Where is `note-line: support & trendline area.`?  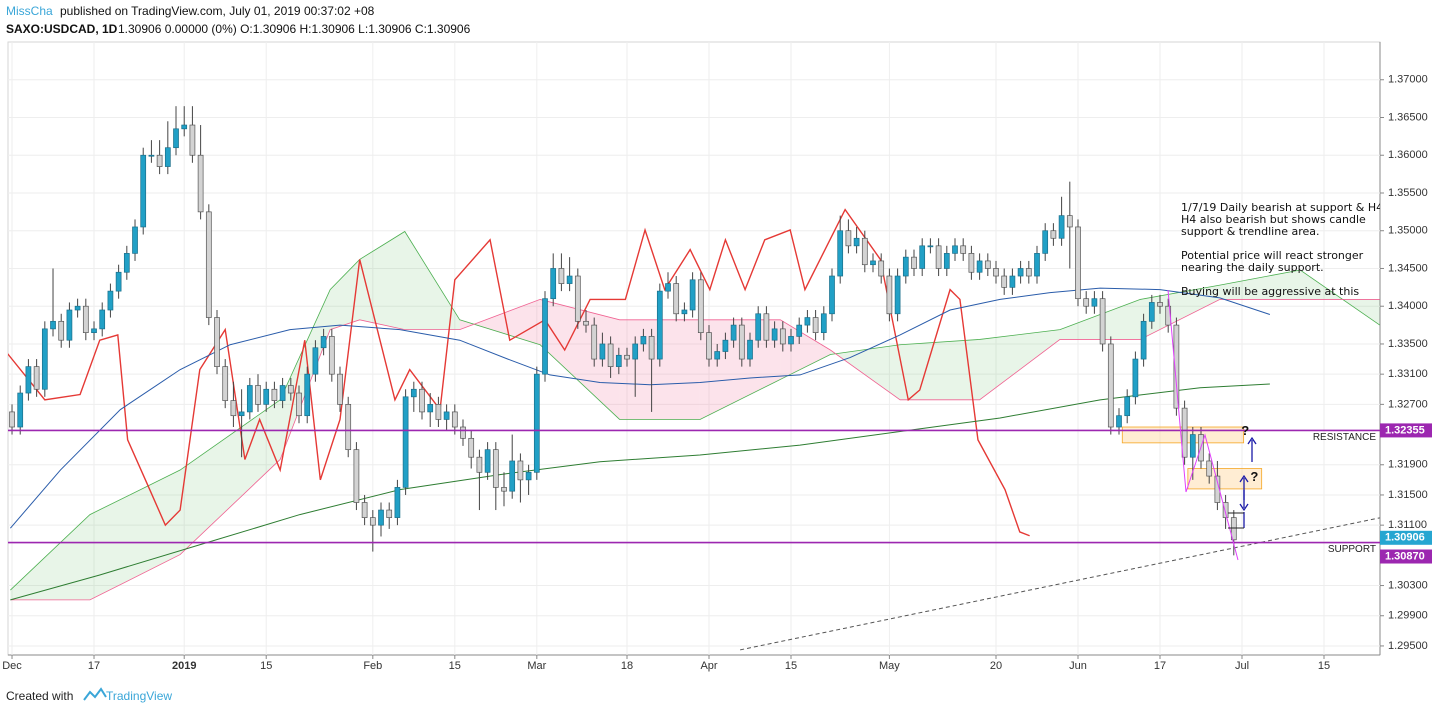
note-line: support & trendline area. is located at coordinates (1250, 231).